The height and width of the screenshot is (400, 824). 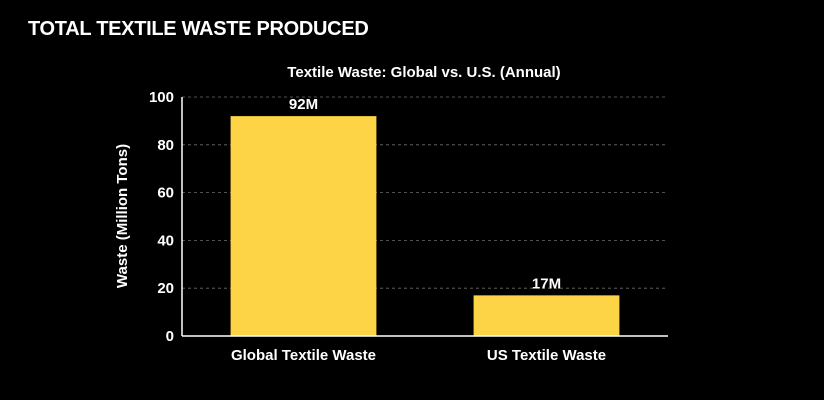 What do you see at coordinates (161, 217) in the screenshot?
I see `y-tick-labels: 0 20 40 60 80 100` at bounding box center [161, 217].